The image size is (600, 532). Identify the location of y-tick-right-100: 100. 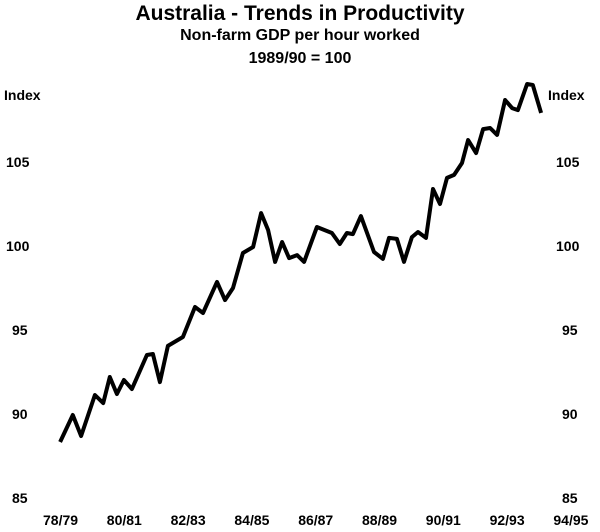
(568, 246).